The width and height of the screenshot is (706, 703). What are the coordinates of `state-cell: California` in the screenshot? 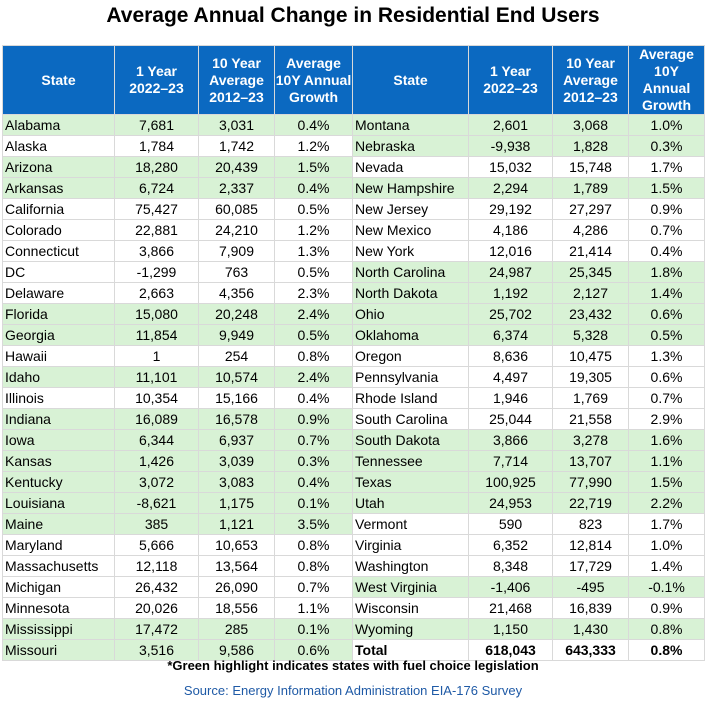 It's located at (58, 209).